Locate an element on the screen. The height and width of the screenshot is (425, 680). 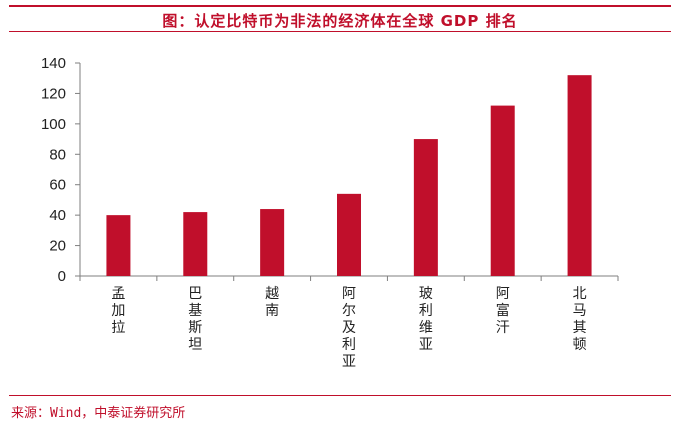
x-category-char: 其 is located at coordinates (580, 328).